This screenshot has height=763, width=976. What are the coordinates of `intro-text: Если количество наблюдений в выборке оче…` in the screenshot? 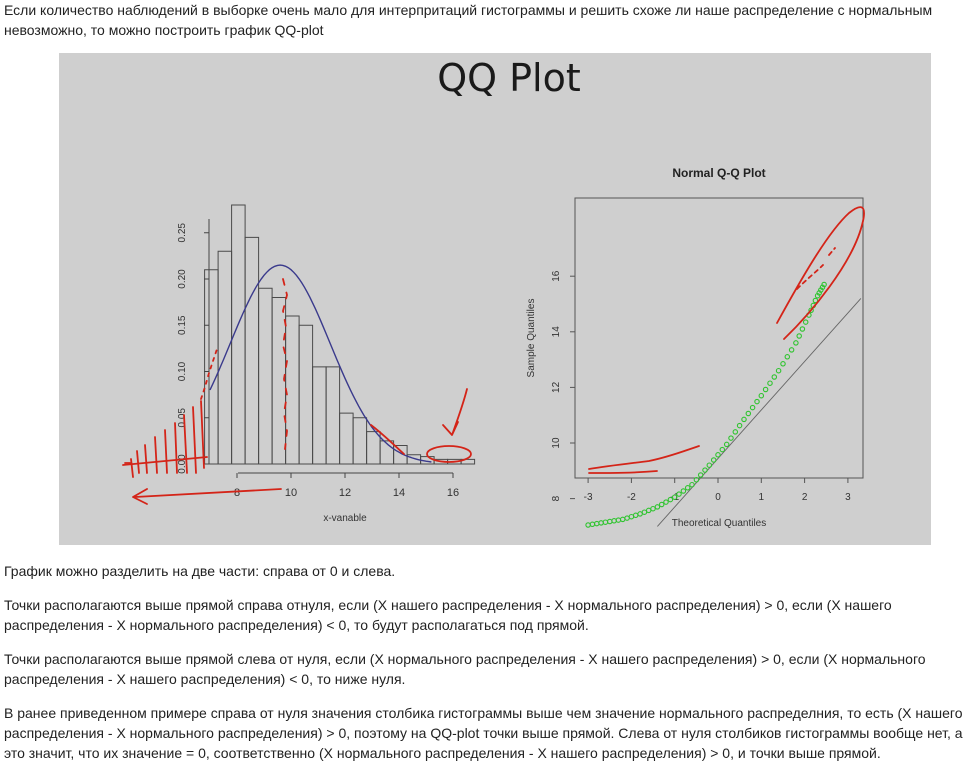 It's located at (468, 20).